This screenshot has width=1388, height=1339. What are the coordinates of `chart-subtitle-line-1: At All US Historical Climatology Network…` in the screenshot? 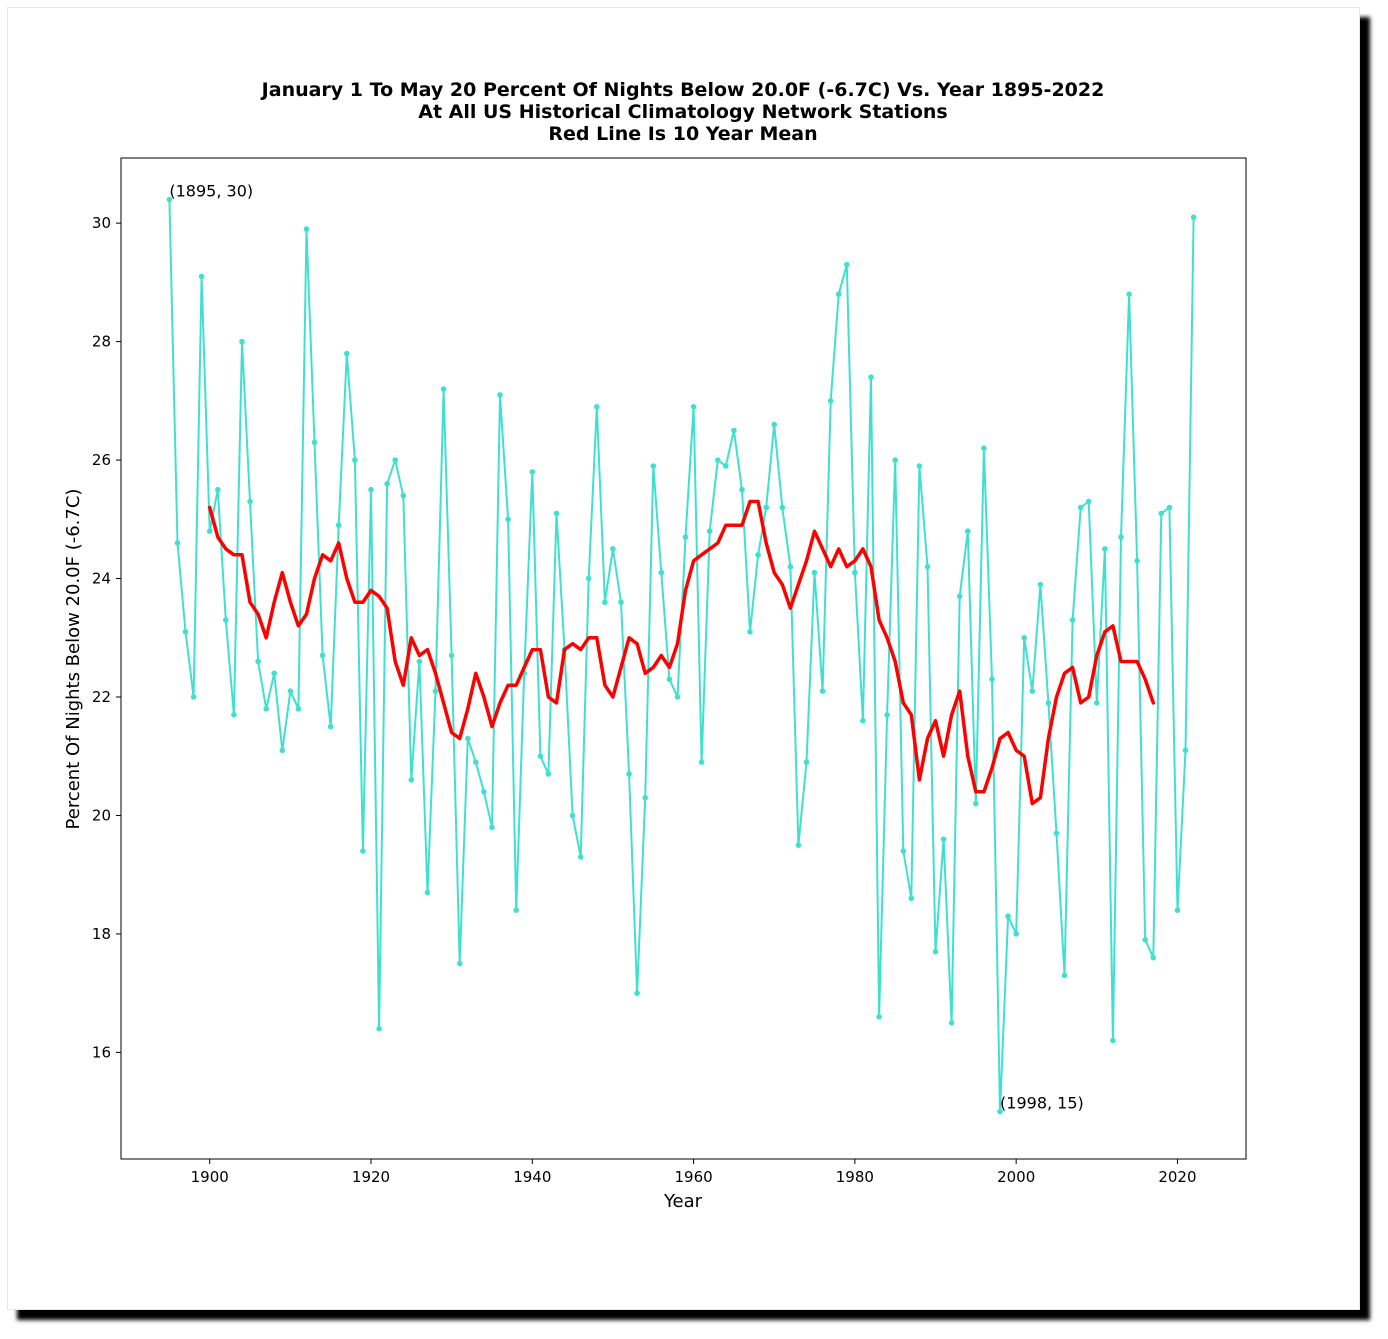 It's located at (683, 112).